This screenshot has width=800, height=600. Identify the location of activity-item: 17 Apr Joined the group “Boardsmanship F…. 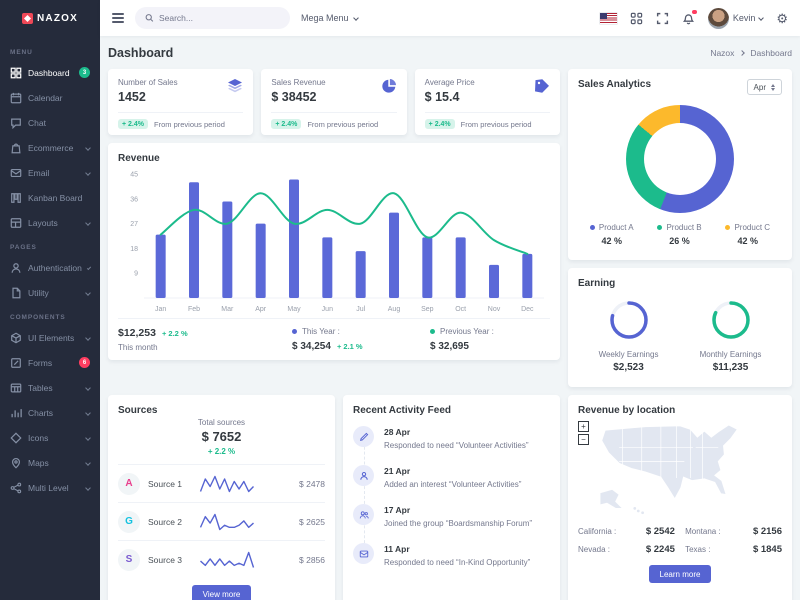
(451, 523).